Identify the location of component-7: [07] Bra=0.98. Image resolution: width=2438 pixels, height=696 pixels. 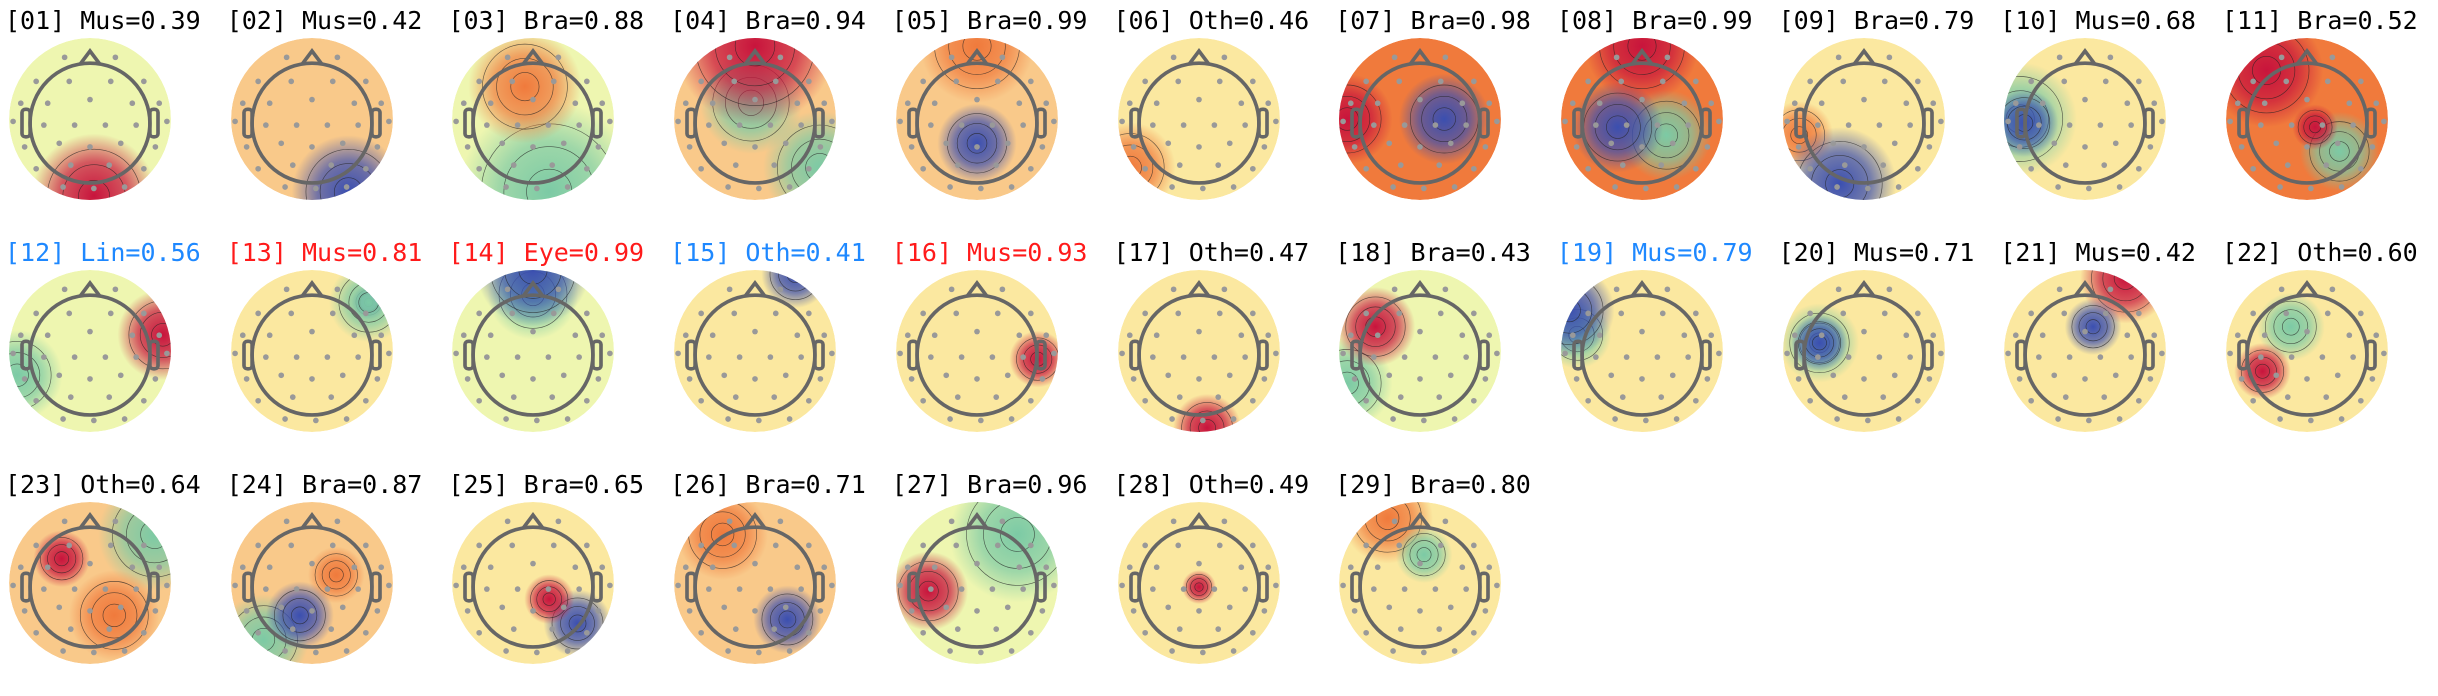
(1445, 116).